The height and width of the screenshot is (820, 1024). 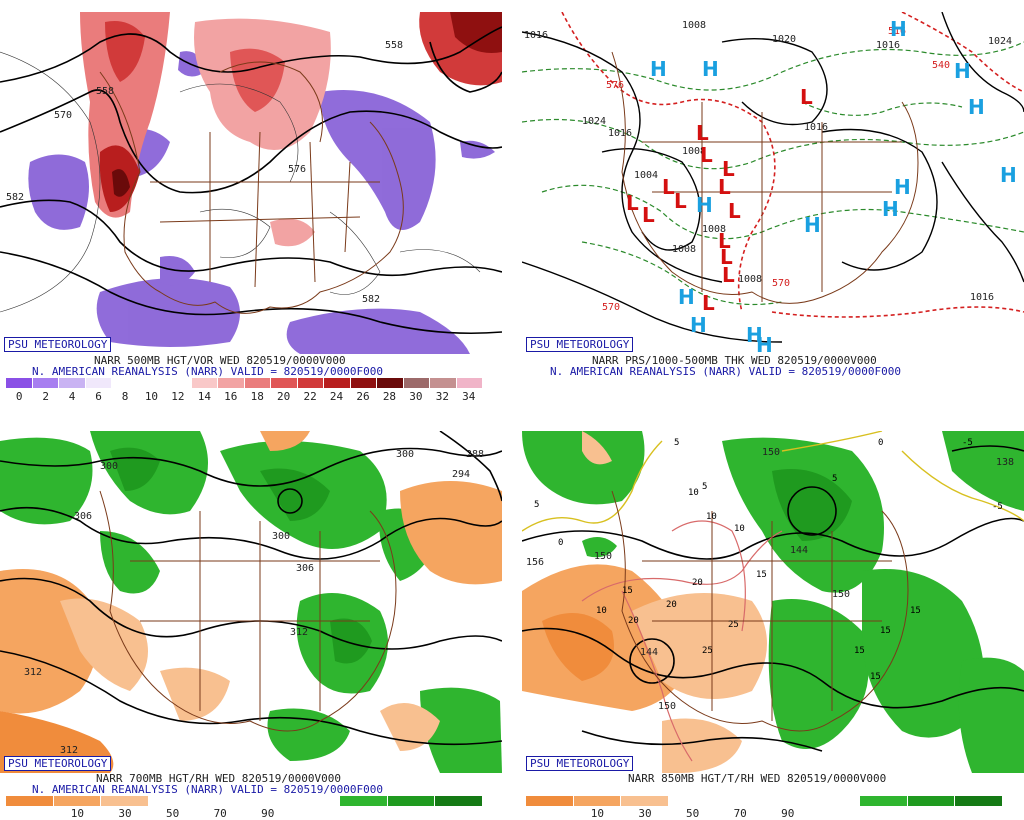 I want to click on temperature-label: 25, so click(x=707, y=651).